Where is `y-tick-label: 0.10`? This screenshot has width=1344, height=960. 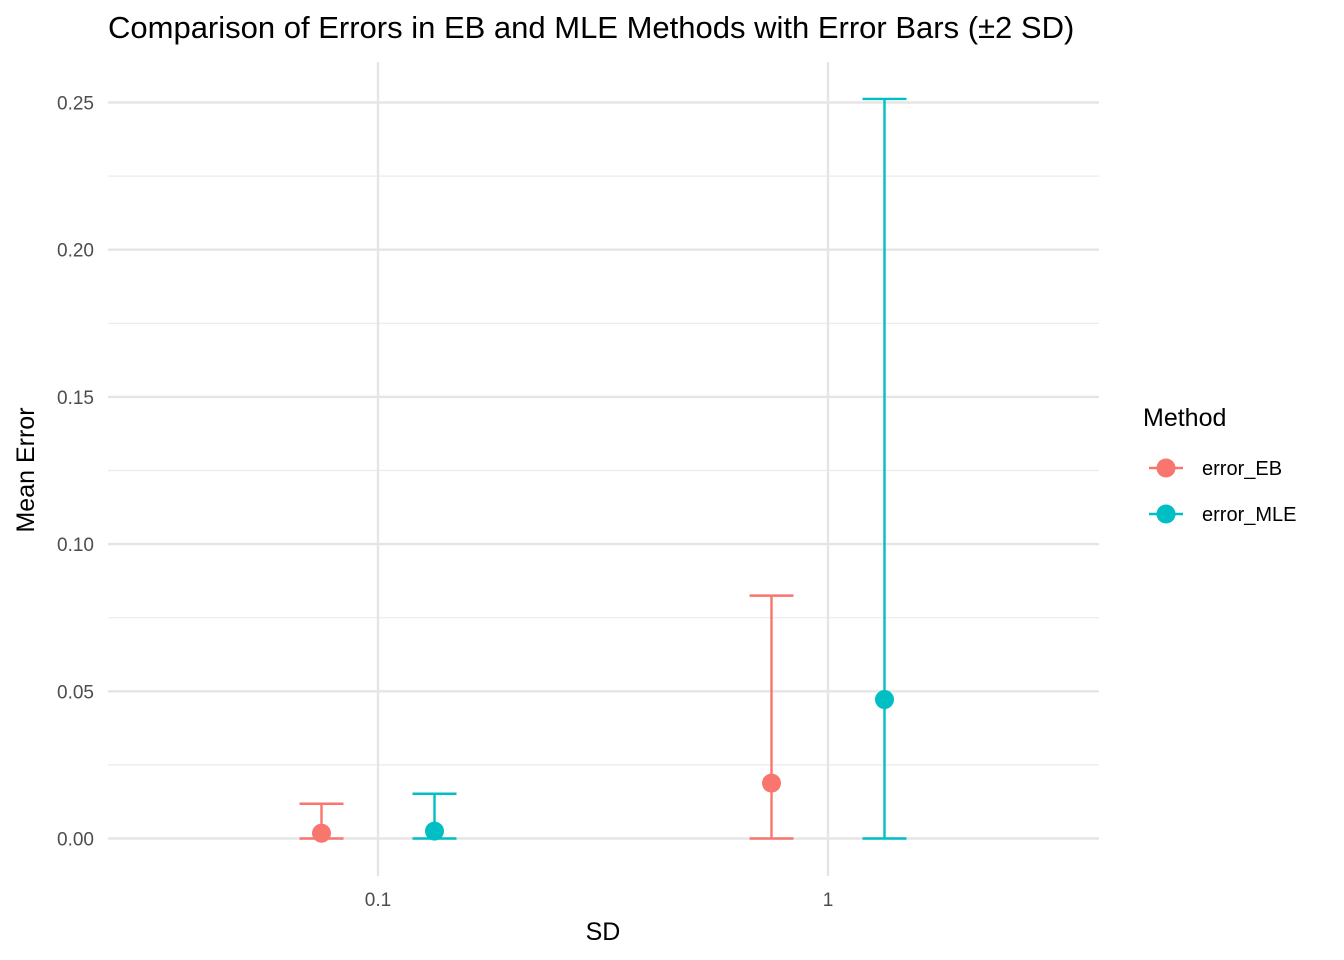 y-tick-label: 0.10 is located at coordinates (75, 545).